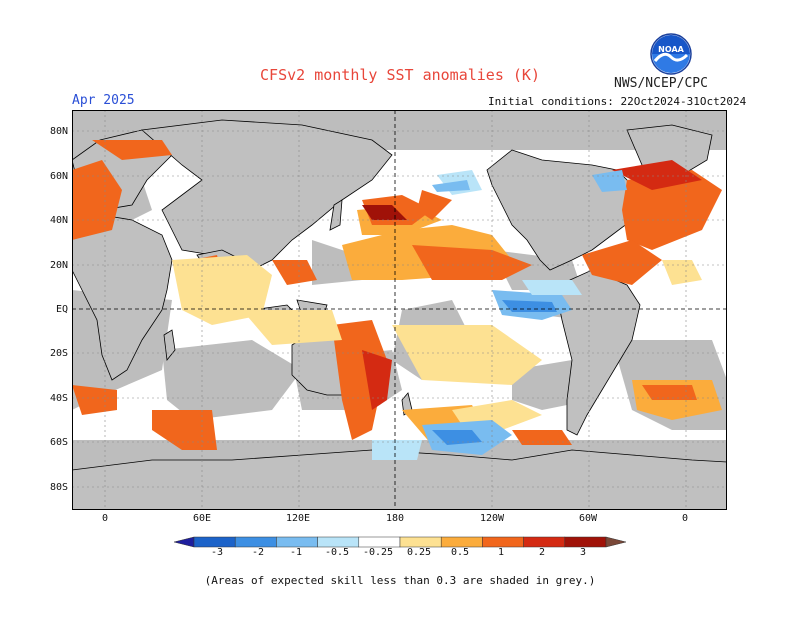  I want to click on colorbar-label-0-5: 0.5, so click(460, 552).